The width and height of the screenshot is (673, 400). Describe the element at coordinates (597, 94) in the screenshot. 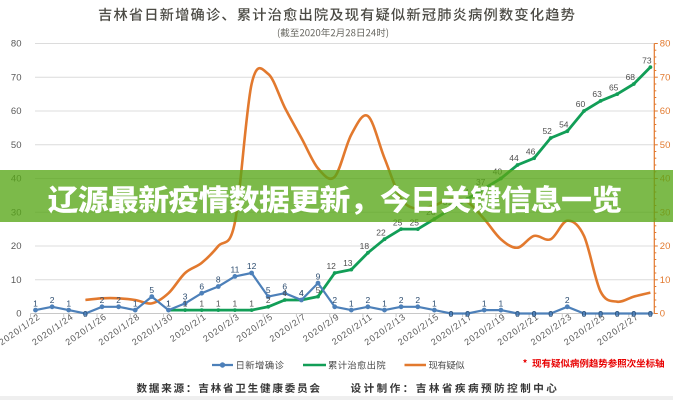

I see `svg-text: 63` at that location.